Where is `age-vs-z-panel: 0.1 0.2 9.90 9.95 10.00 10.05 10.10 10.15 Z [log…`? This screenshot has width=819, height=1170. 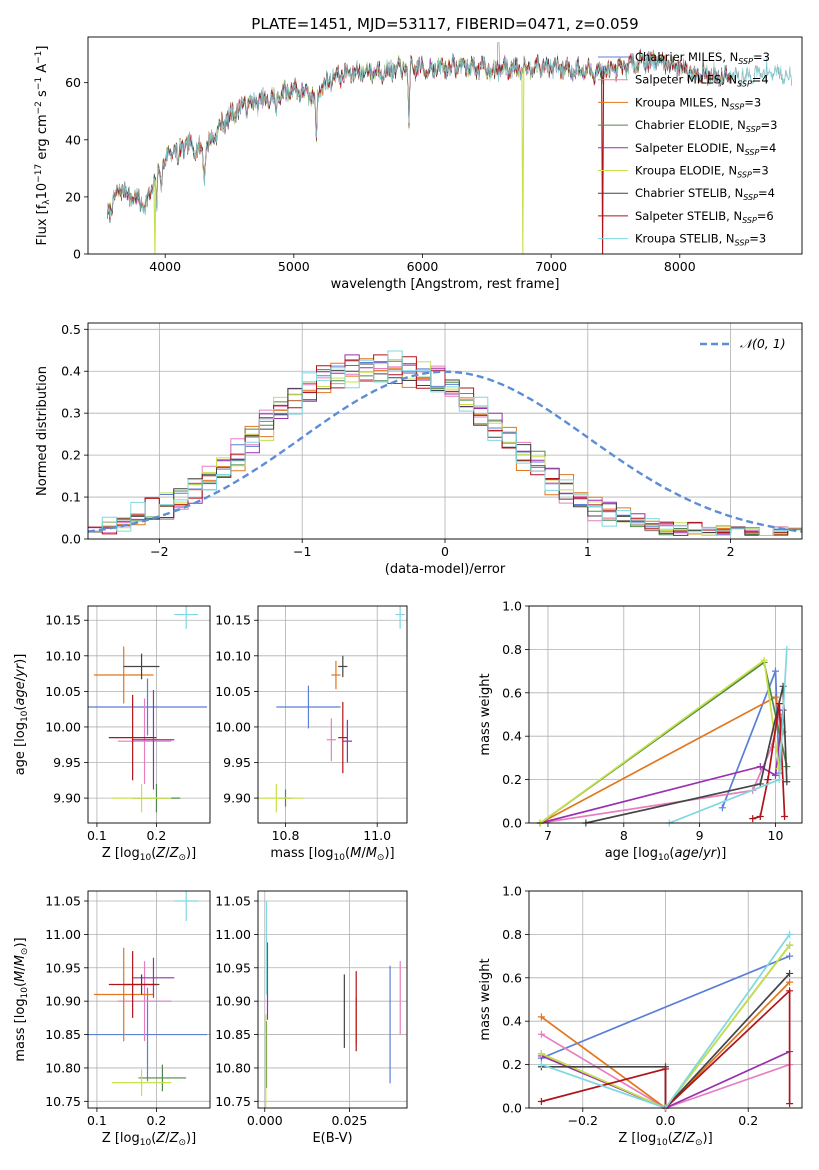 age-vs-z-panel: 0.1 0.2 9.90 9.95 10.00 10.05 10.10 10.15 Z [log… is located at coordinates (112, 734).